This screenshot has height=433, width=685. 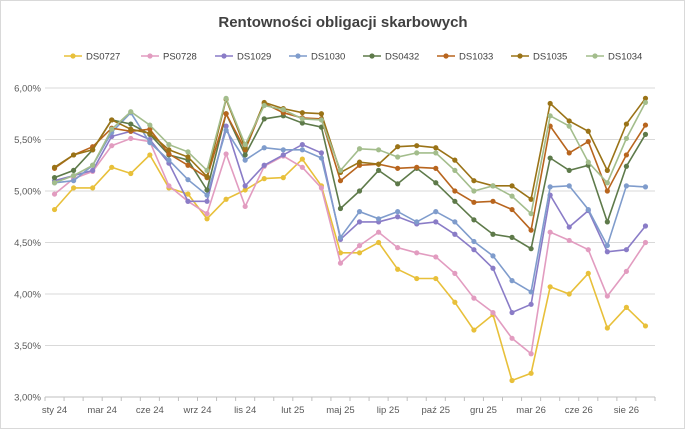 What do you see at coordinates (402, 57) in the screenshot?
I see `legend-label: DS0432` at bounding box center [402, 57].